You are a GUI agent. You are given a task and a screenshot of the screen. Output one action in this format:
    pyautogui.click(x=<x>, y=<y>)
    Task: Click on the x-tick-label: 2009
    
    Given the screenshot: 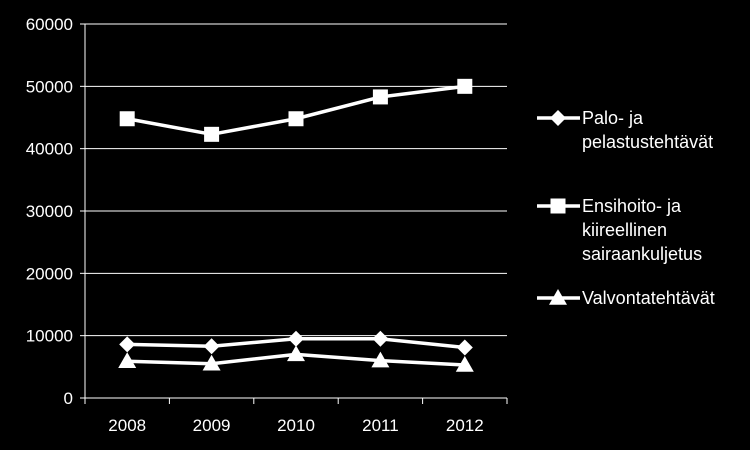 What is the action you would take?
    pyautogui.click(x=212, y=425)
    